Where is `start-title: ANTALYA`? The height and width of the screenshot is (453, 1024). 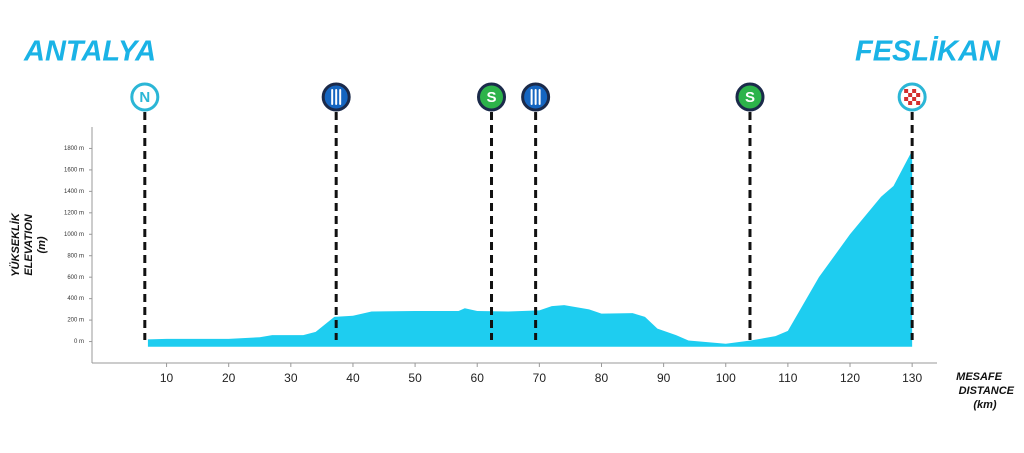 start-title: ANTALYA is located at coordinates (89, 52).